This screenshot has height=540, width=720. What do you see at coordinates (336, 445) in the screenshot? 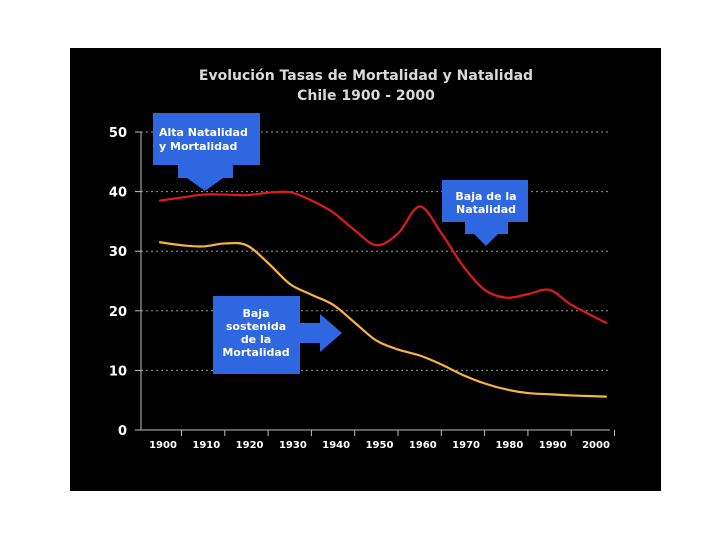
I see `x-tick-label: 1940` at bounding box center [336, 445].